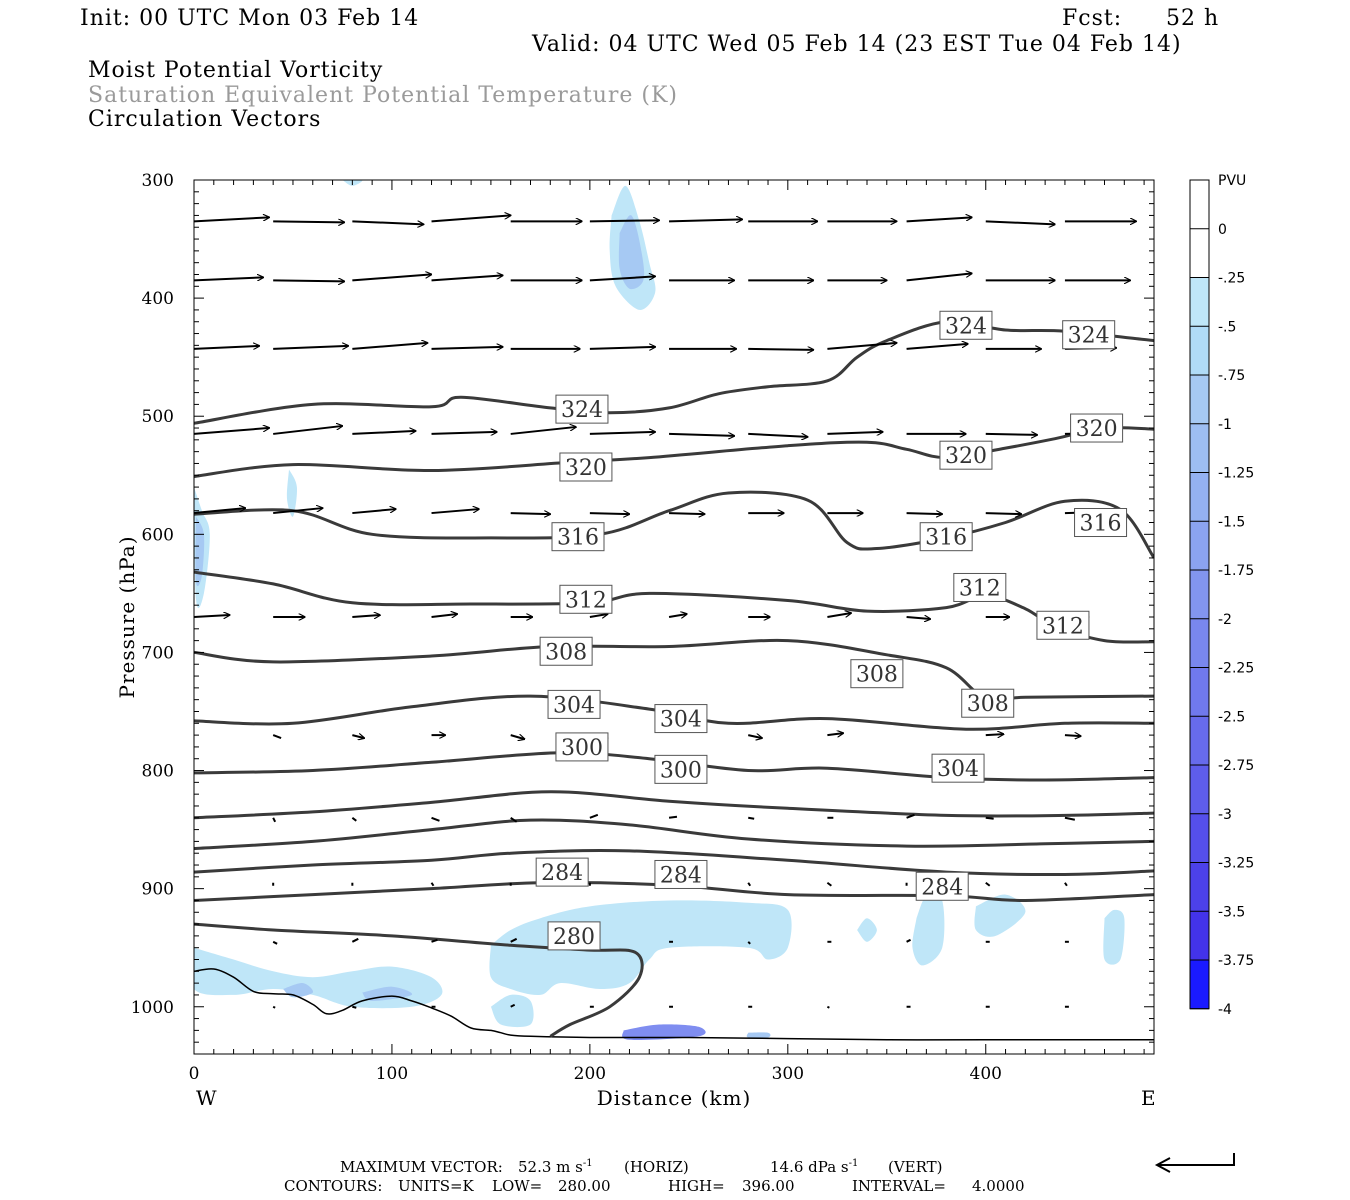 The width and height of the screenshot is (1350, 1200). I want to click on reference-vector-arrow, so click(1194, 1163).